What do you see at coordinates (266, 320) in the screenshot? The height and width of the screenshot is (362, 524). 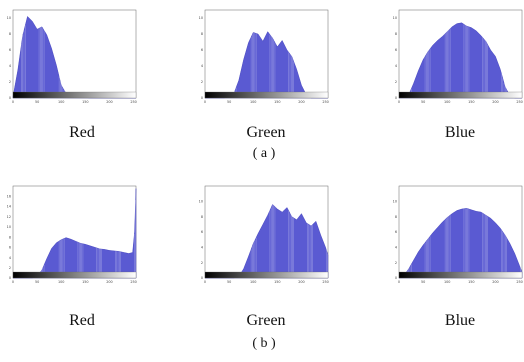 I see `caption-b-green: Green` at bounding box center [266, 320].